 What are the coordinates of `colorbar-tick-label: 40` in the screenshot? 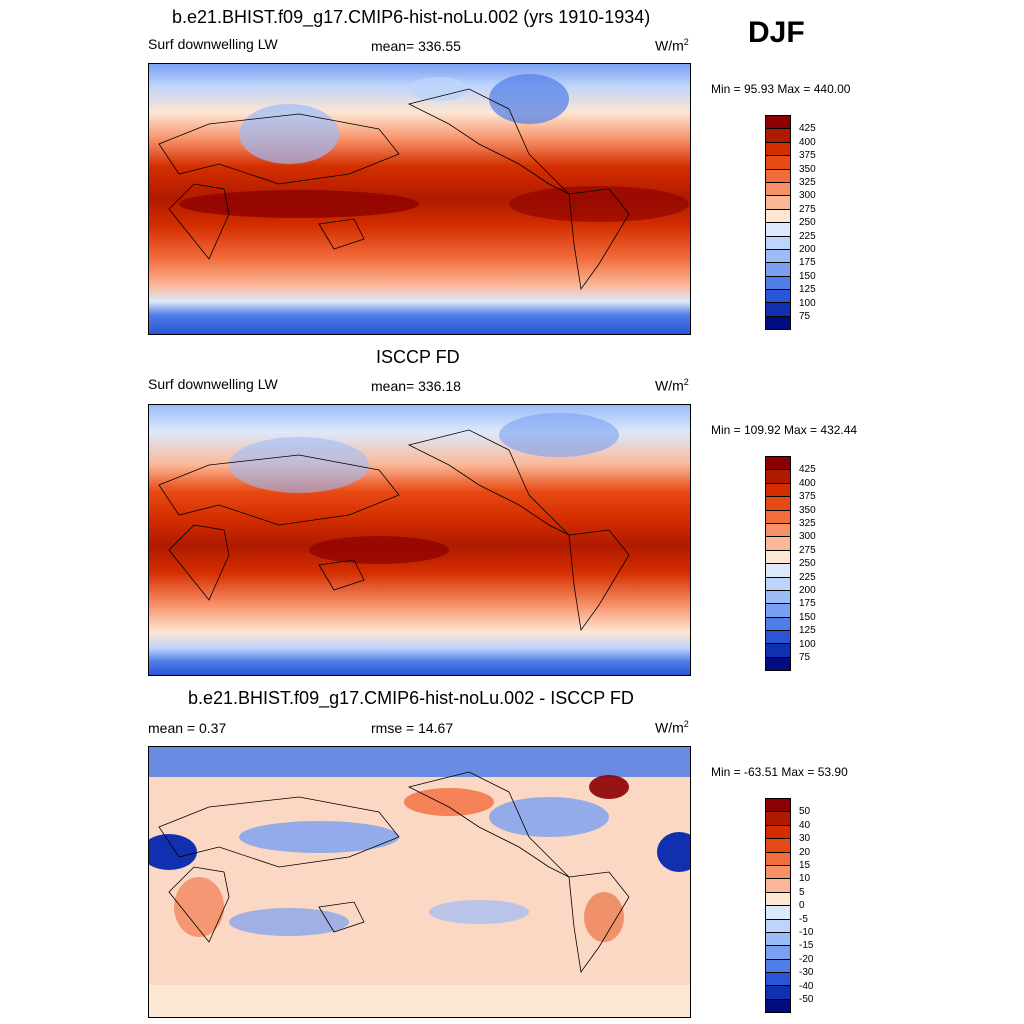 It's located at (805, 825).